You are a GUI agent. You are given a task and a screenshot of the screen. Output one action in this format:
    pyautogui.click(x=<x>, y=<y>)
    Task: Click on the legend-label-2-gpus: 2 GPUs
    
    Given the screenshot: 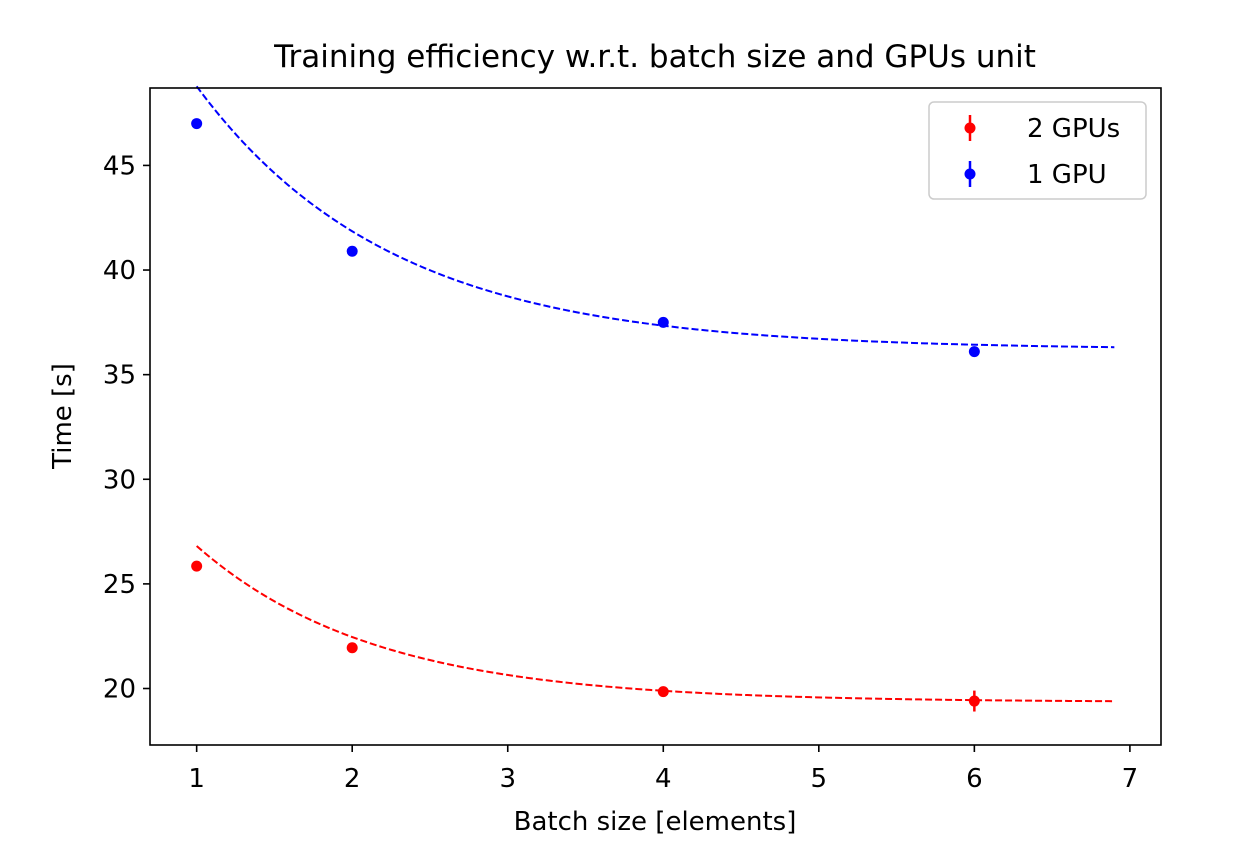 What is the action you would take?
    pyautogui.click(x=1073, y=129)
    